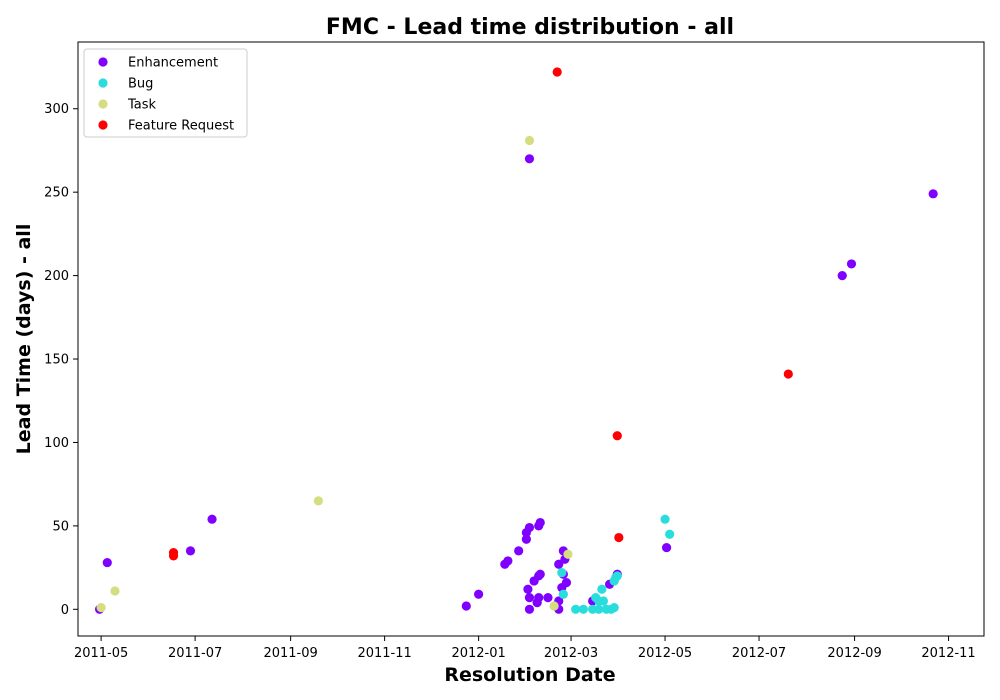  Describe the element at coordinates (142, 105) in the screenshot. I see `legend-label-task: Task` at that location.